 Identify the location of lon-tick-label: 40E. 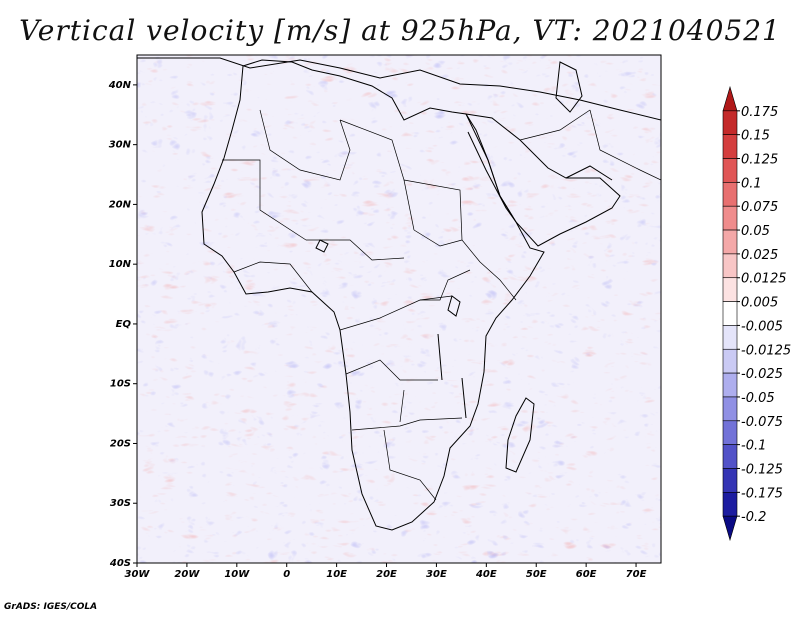
(486, 574).